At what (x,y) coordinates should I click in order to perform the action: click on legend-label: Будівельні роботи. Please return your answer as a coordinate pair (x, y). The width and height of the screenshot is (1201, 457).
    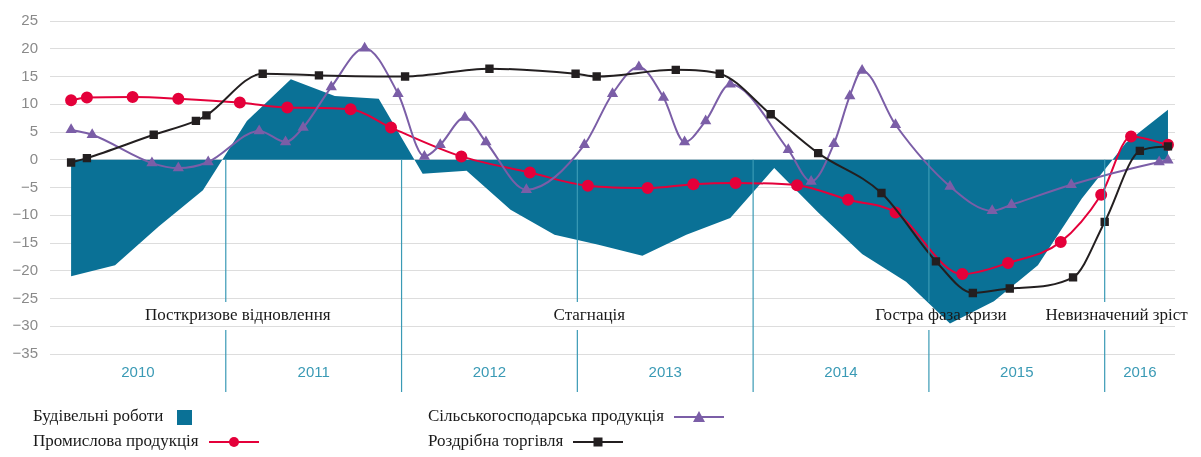
    Looking at the image, I should click on (98, 415).